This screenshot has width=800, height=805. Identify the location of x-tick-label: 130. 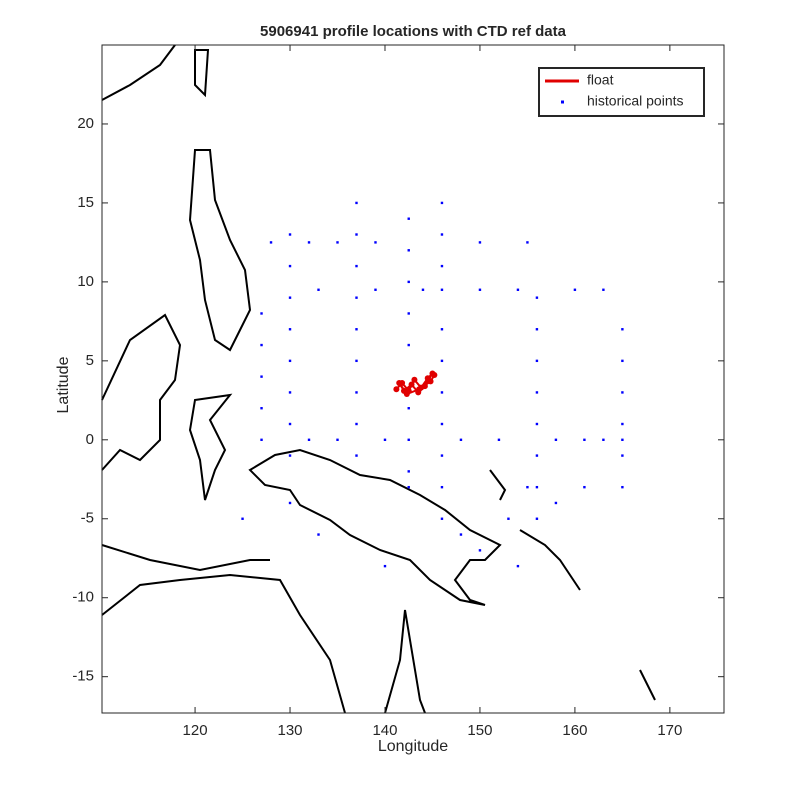
(290, 730).